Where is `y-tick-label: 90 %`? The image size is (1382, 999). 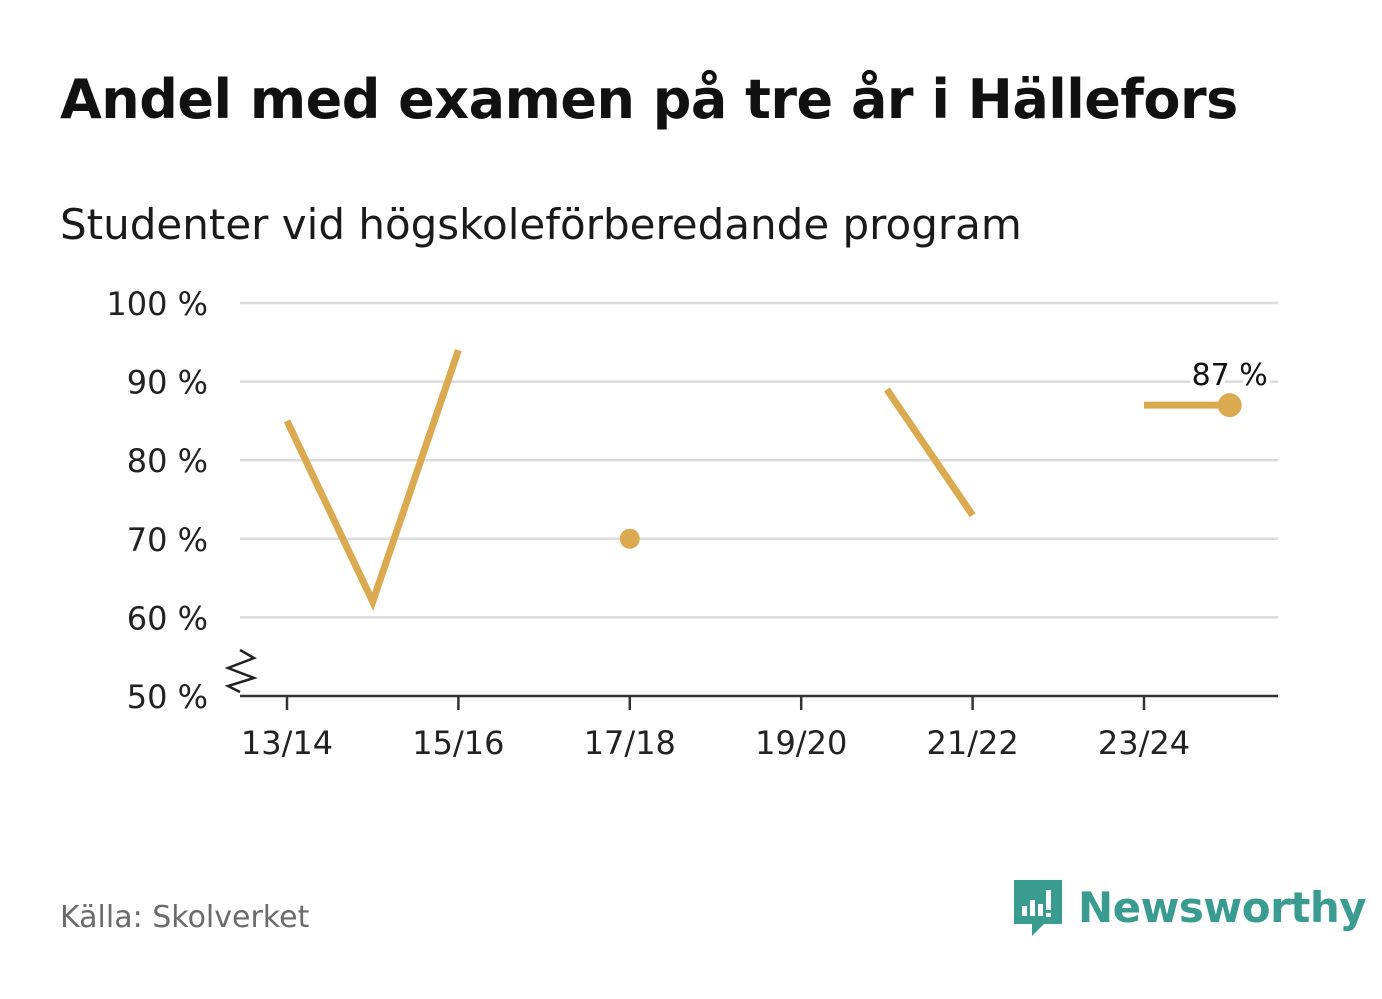 y-tick-label: 90 % is located at coordinates (167, 383).